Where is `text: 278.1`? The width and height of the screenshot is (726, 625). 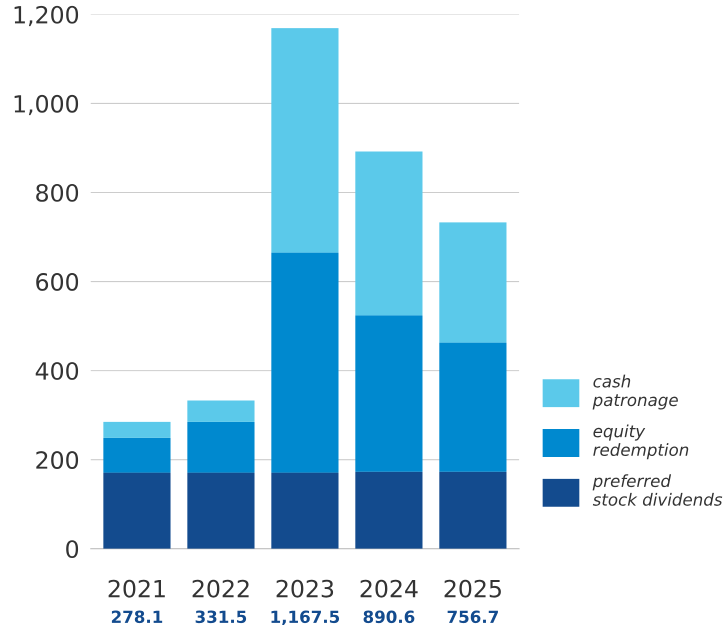 text: 278.1 is located at coordinates (137, 617).